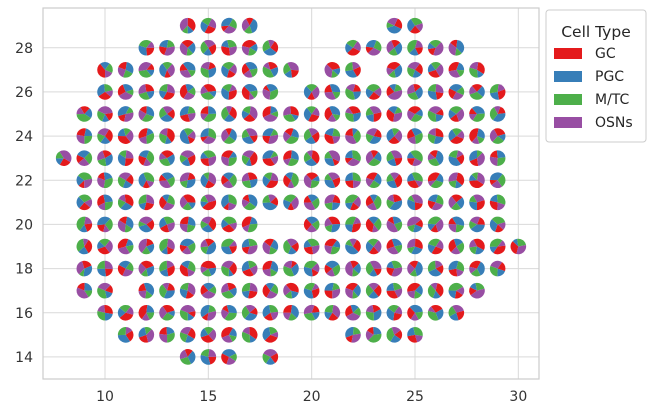 This screenshot has height=417, width=652. I want to click on legend-title: Cell Type, so click(596, 32).